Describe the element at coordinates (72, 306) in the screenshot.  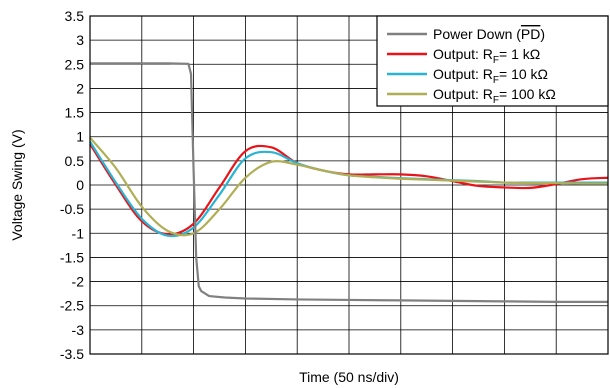
I see `y-tick-label: -2.5` at that location.